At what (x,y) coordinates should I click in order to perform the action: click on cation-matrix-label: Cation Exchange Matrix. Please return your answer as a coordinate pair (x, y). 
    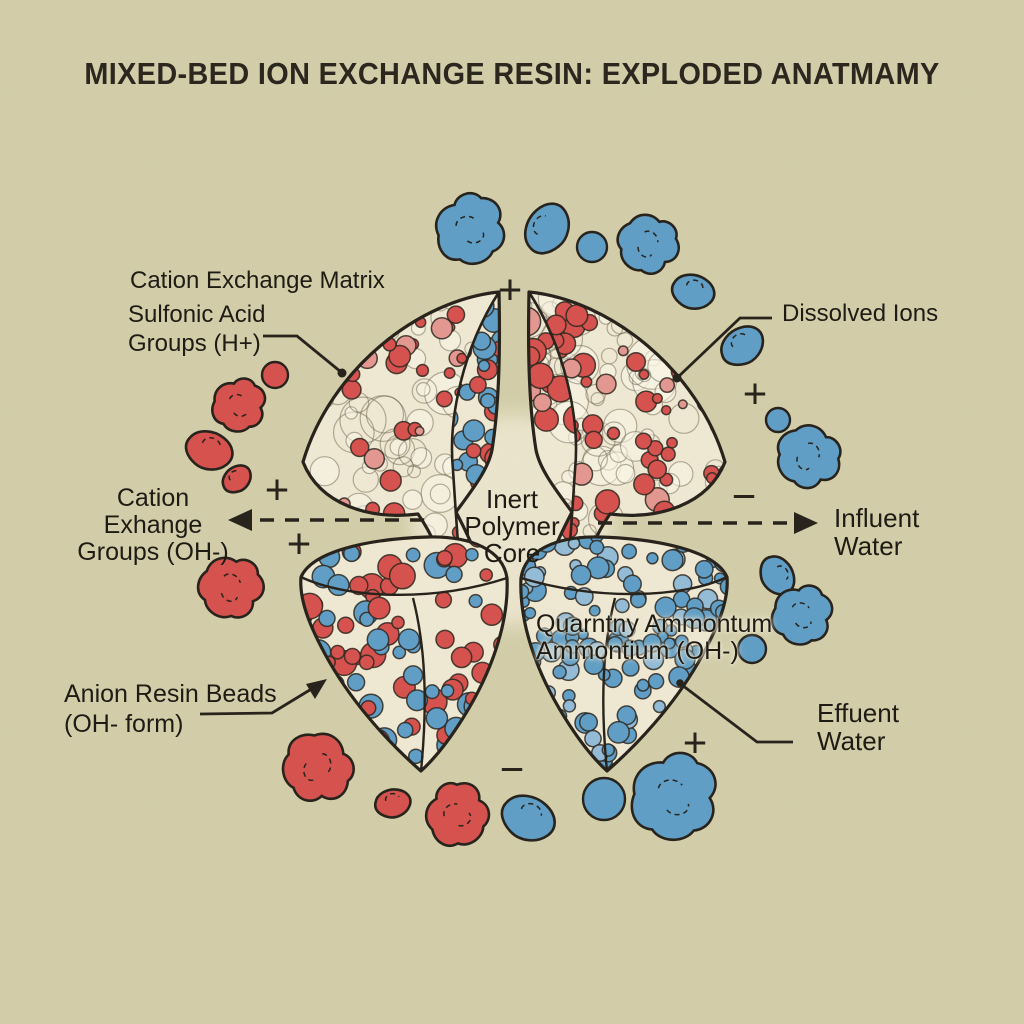
    Looking at the image, I should click on (257, 280).